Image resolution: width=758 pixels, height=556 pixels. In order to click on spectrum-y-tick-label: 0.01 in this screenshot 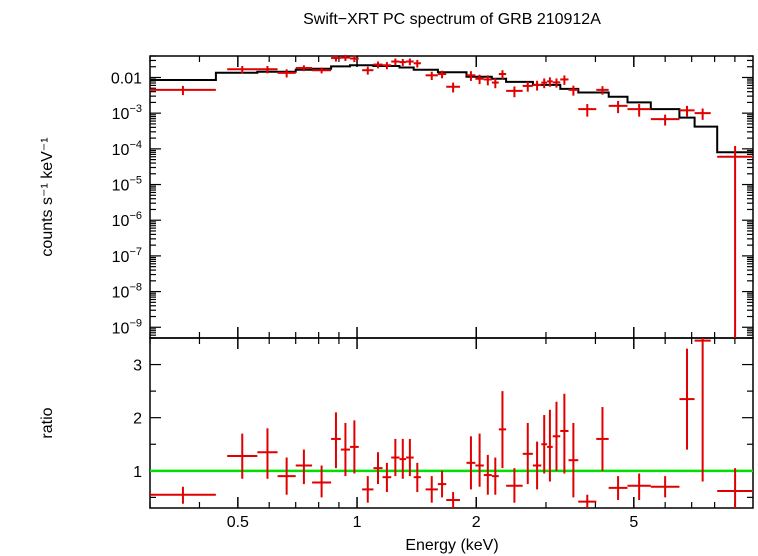, I will do `click(126, 78)`.